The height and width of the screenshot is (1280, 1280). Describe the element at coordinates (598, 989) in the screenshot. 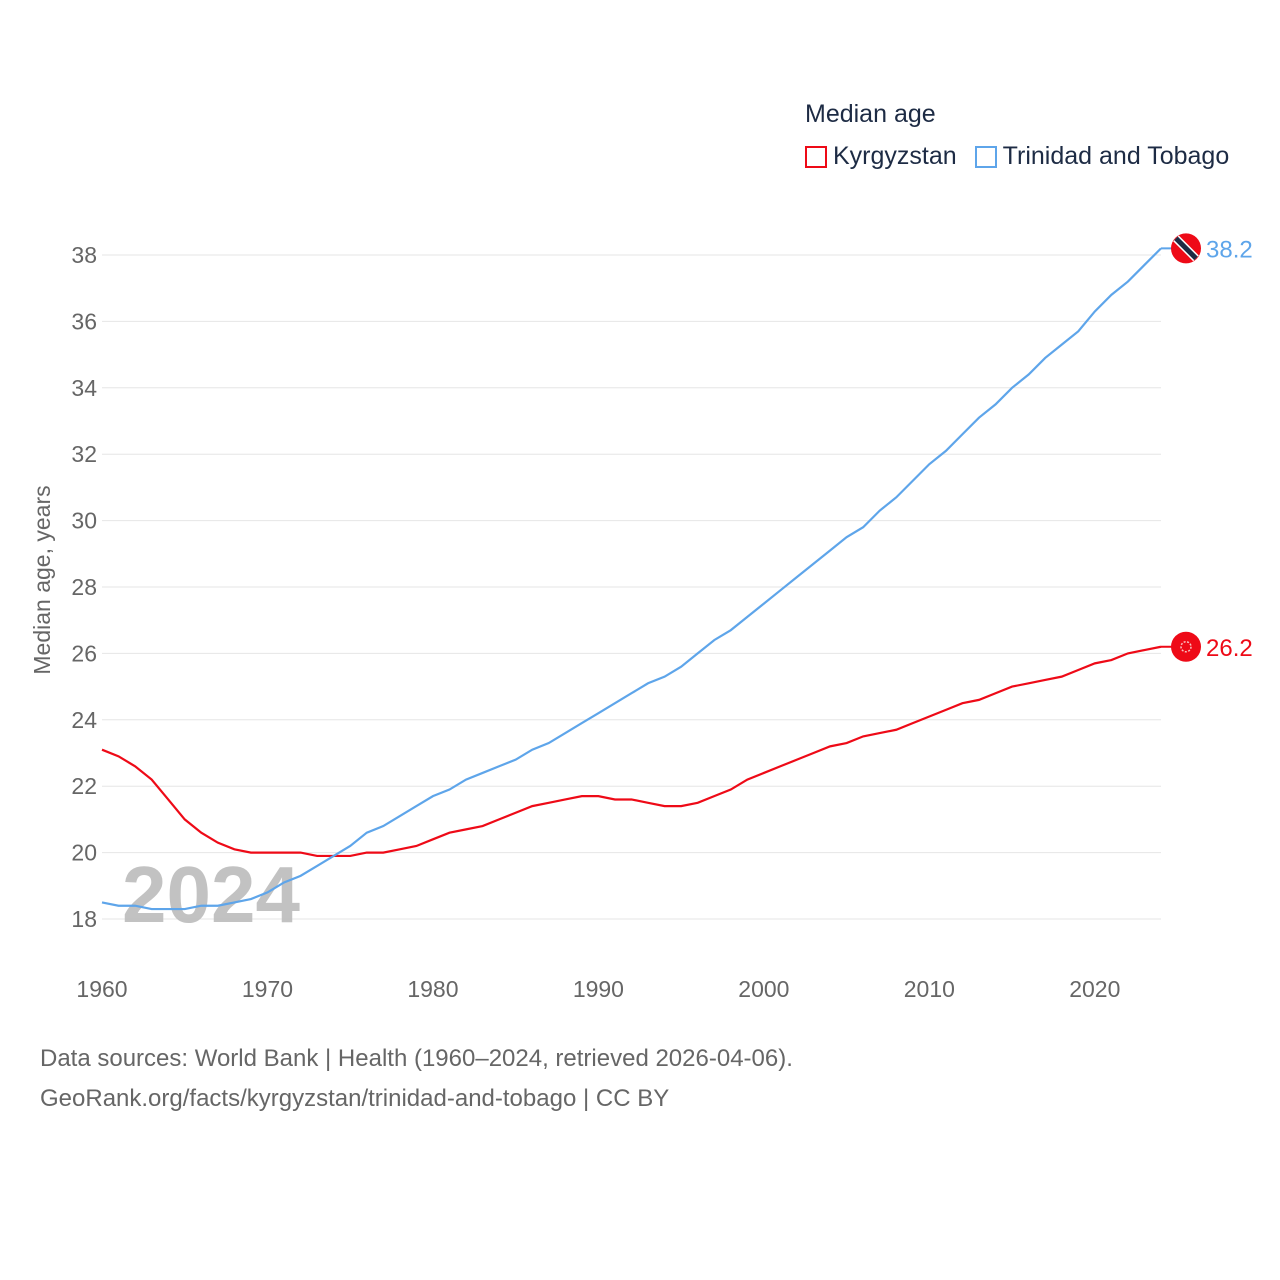

I see `x-tick-label: 1990` at that location.